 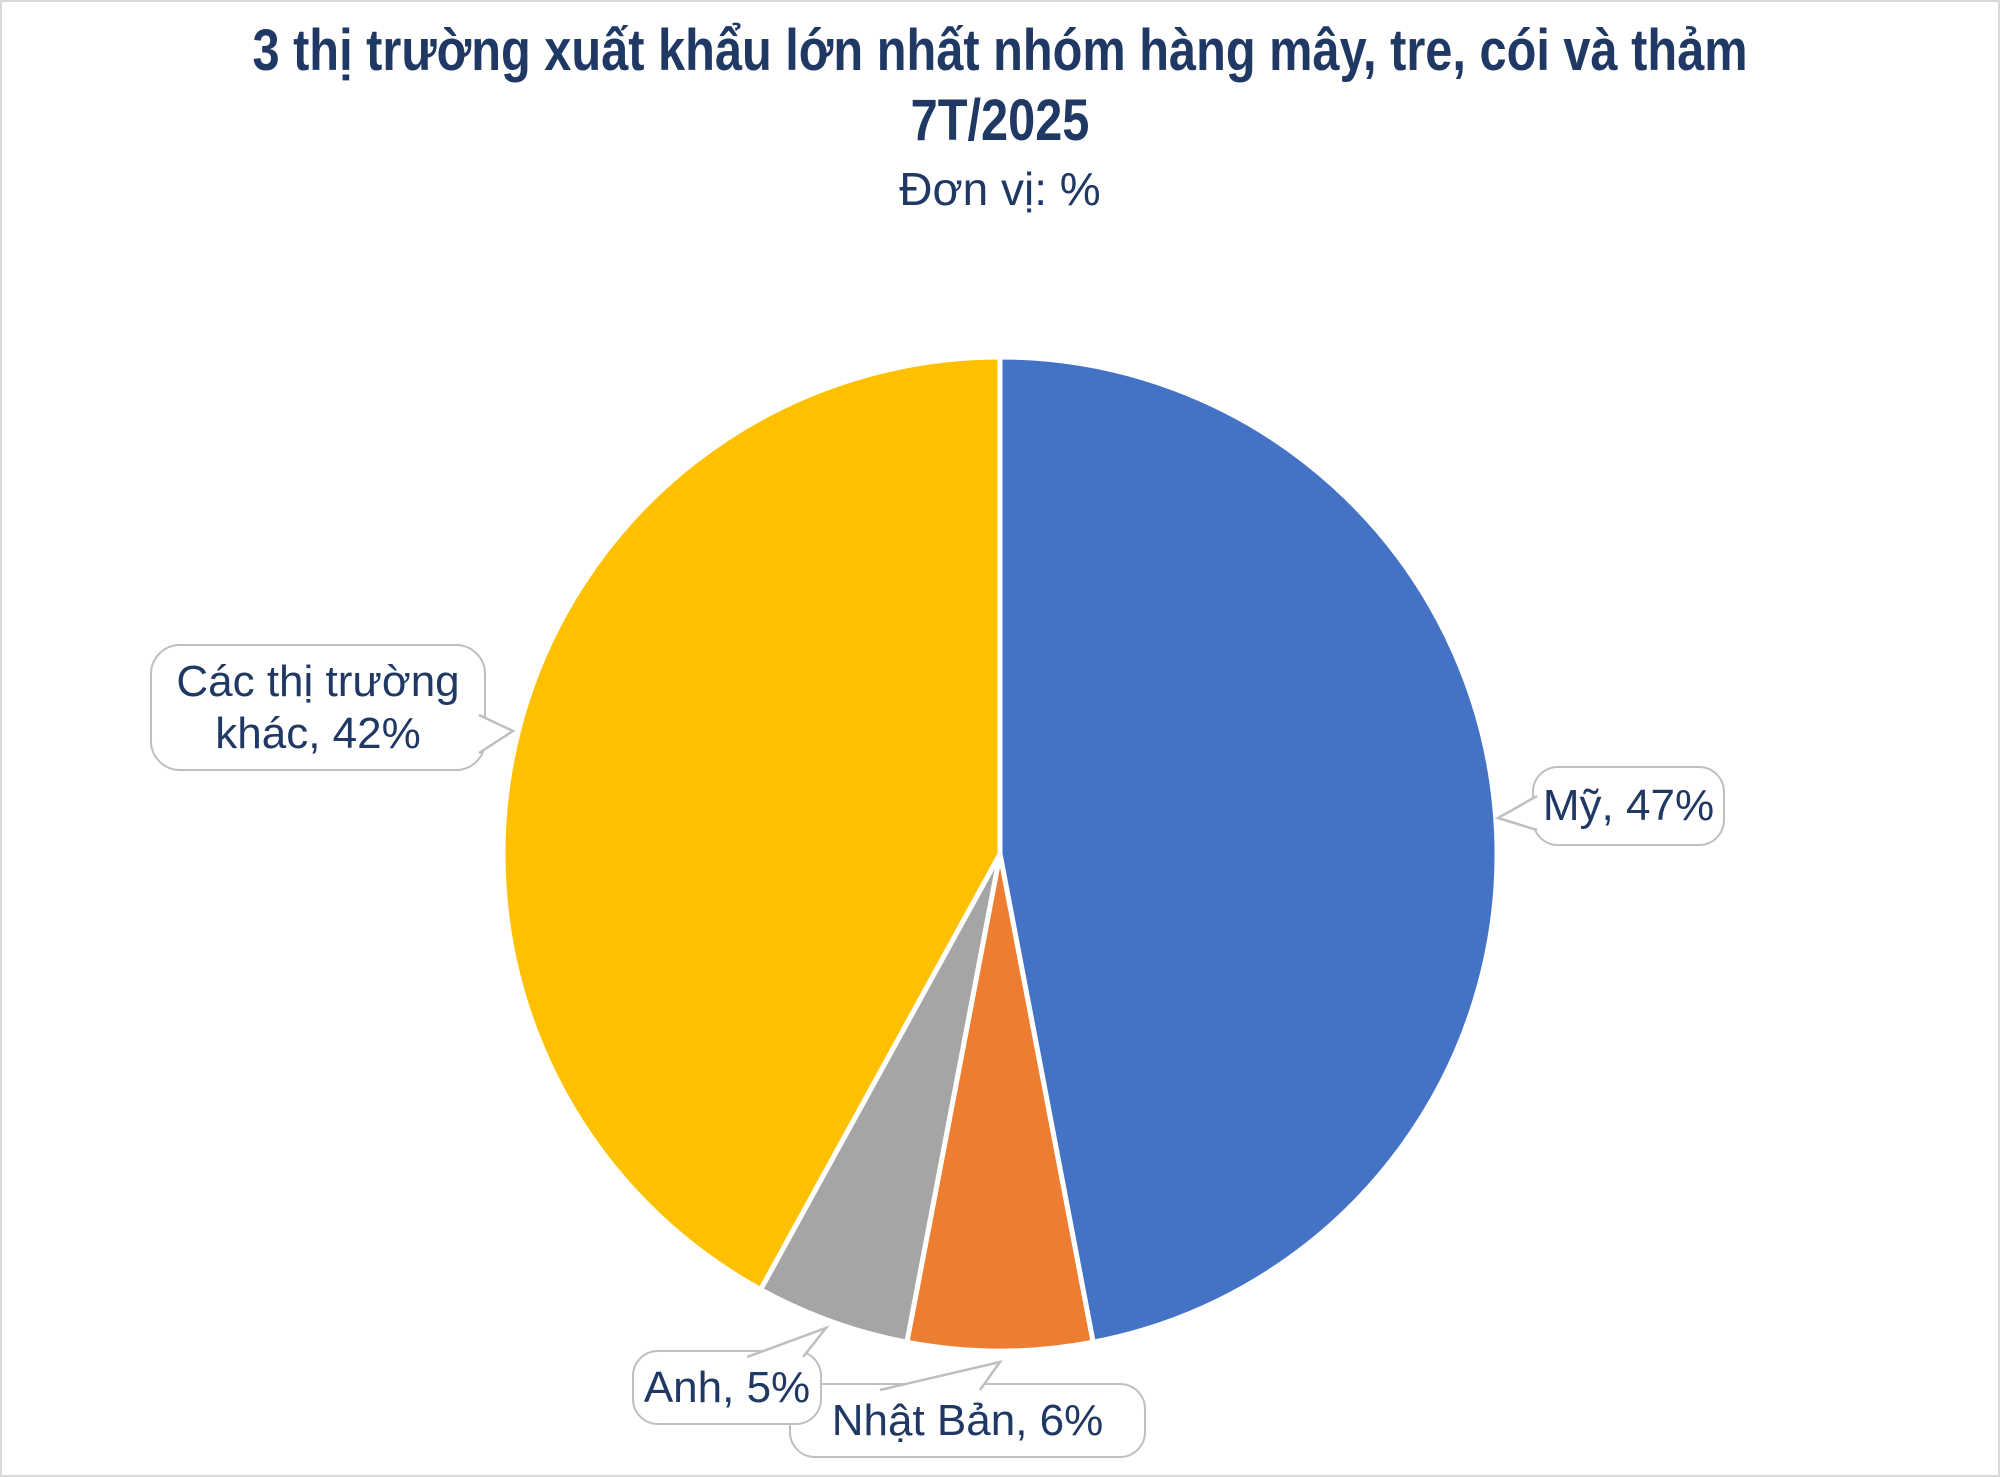 I want to click on callout-my: Mỹ, 47%, so click(x=1628, y=806).